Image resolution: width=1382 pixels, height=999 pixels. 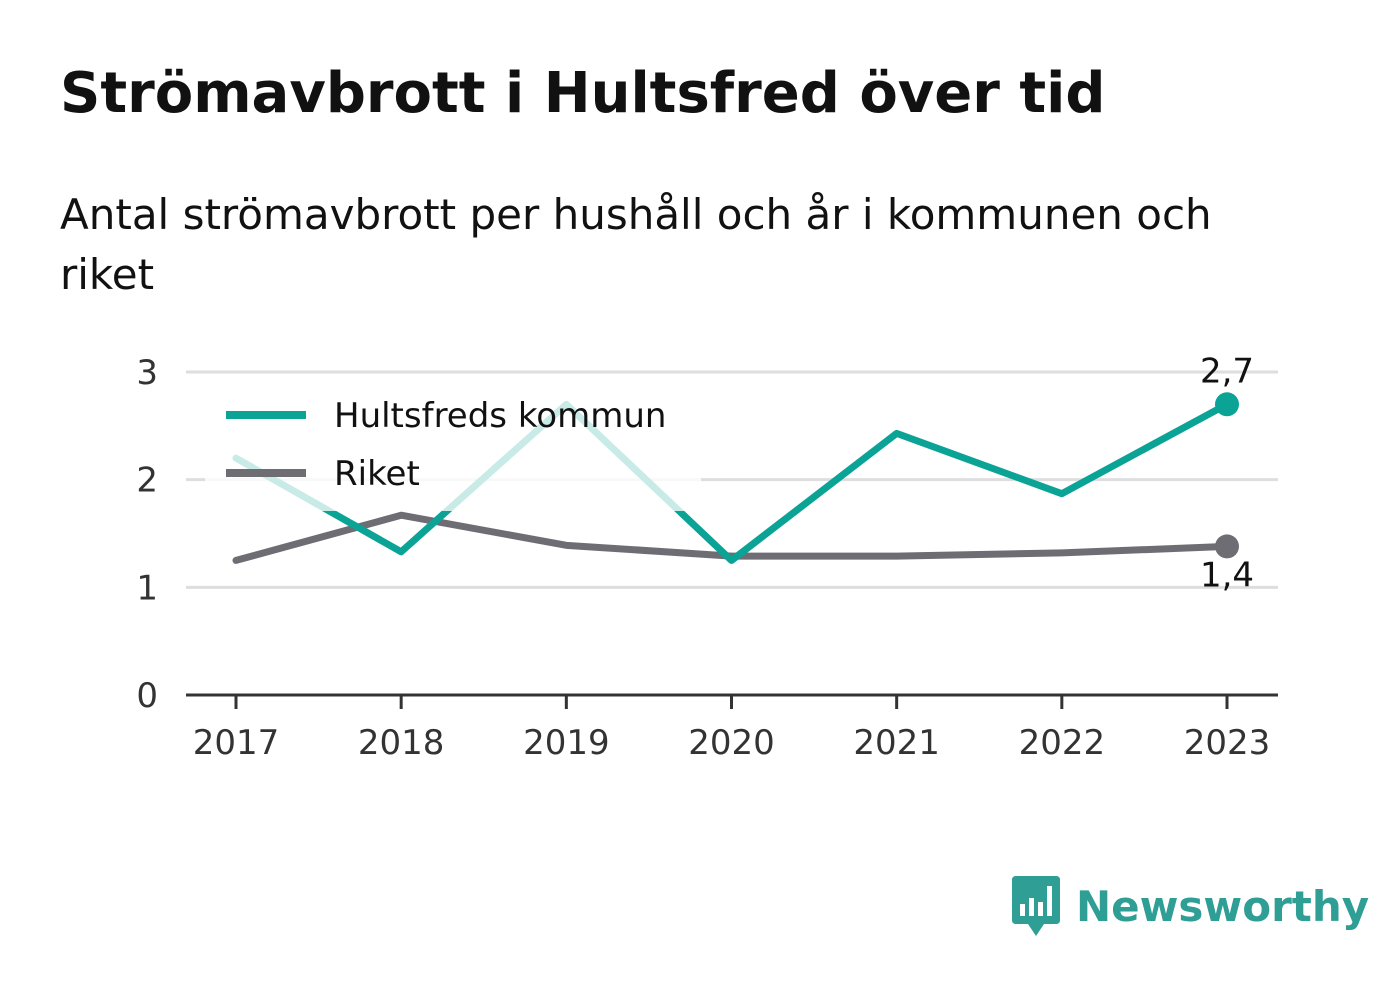 I want to click on x-tick-label: 2020, so click(x=731, y=743).